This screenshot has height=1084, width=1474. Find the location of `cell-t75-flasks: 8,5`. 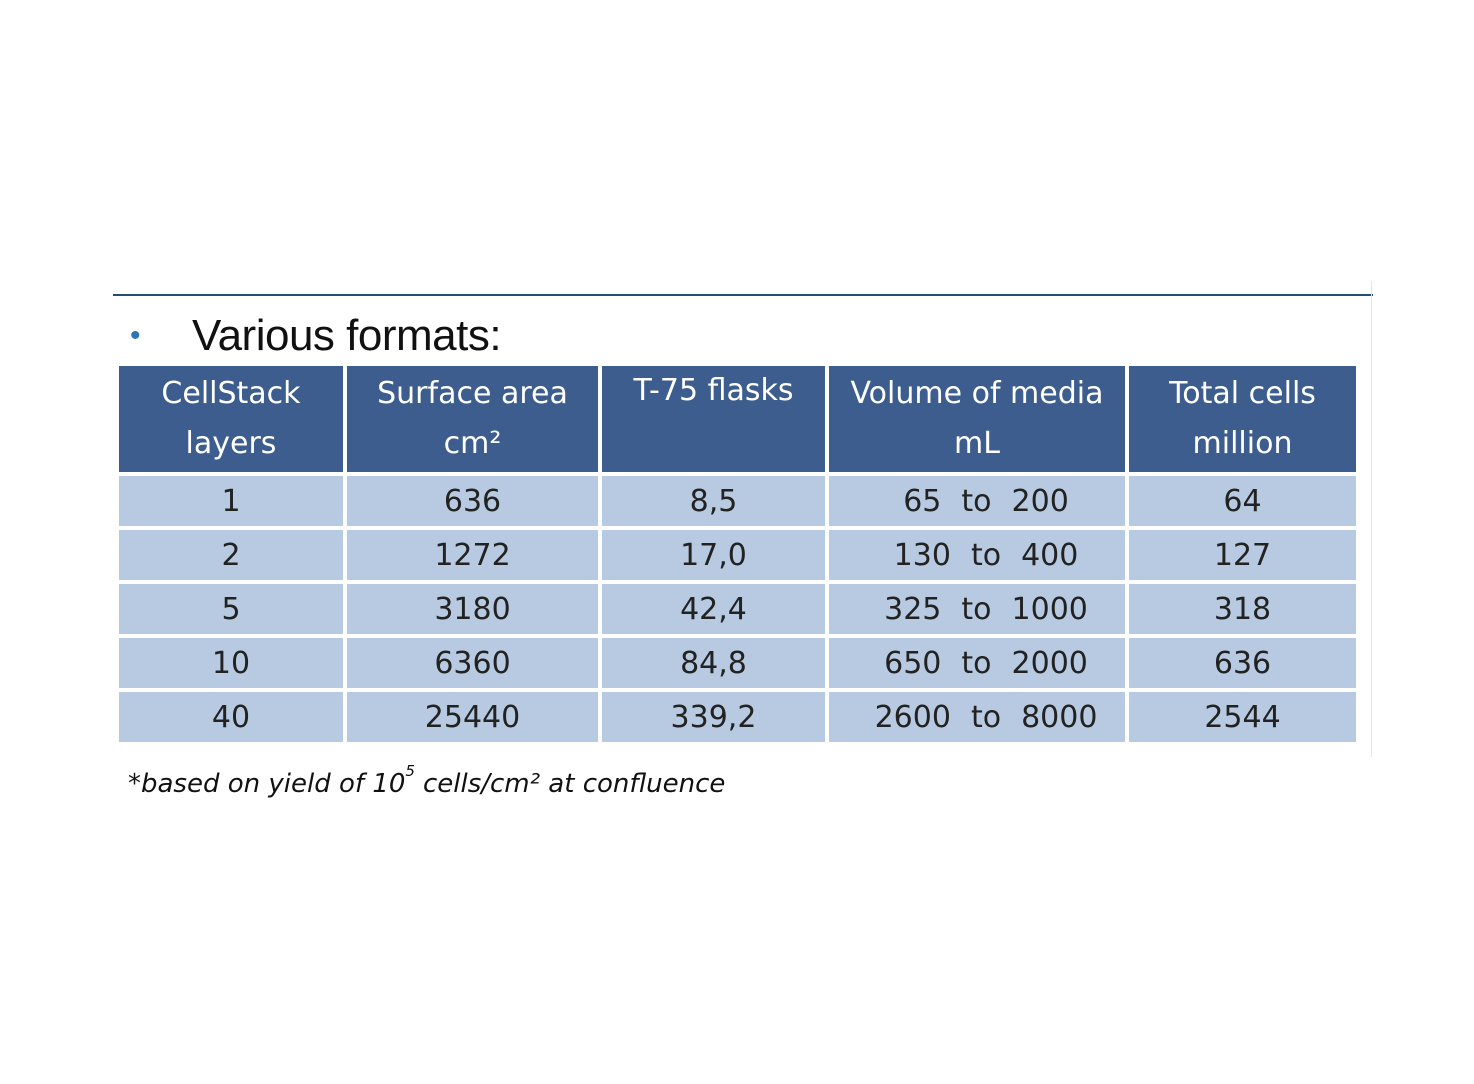

cell-t75-flasks: 8,5 is located at coordinates (713, 501).